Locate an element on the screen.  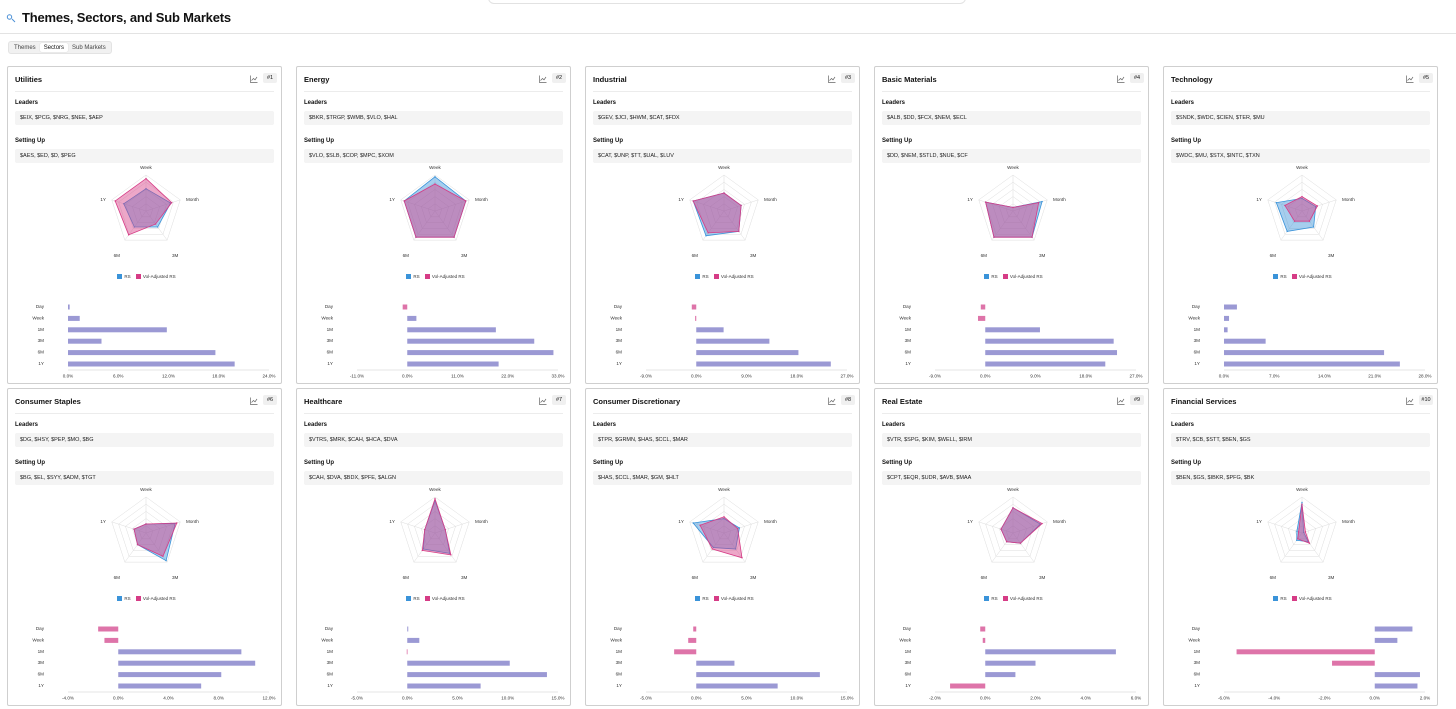
tab-themes: Themes is located at coordinates (25, 48).